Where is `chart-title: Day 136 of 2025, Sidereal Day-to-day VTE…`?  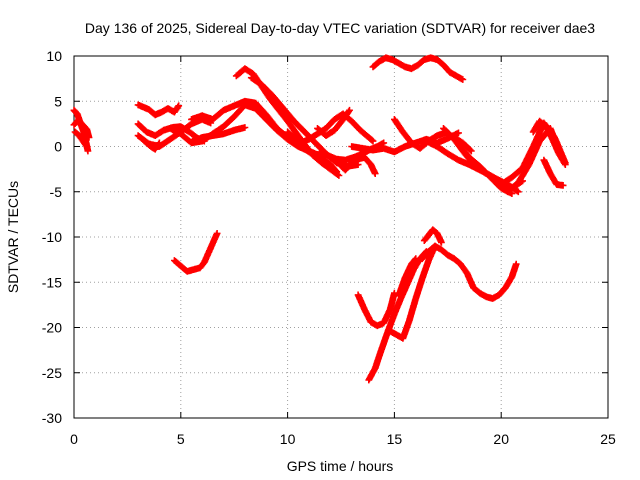 chart-title: Day 136 of 2025, Sidereal Day-to-day VTE… is located at coordinates (340, 28).